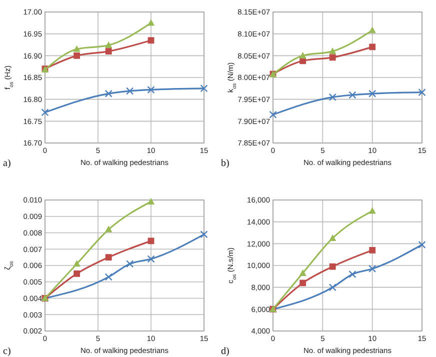 This screenshot has height=357, width=436. What do you see at coordinates (7, 351) in the screenshot?
I see `text: c)` at bounding box center [7, 351].